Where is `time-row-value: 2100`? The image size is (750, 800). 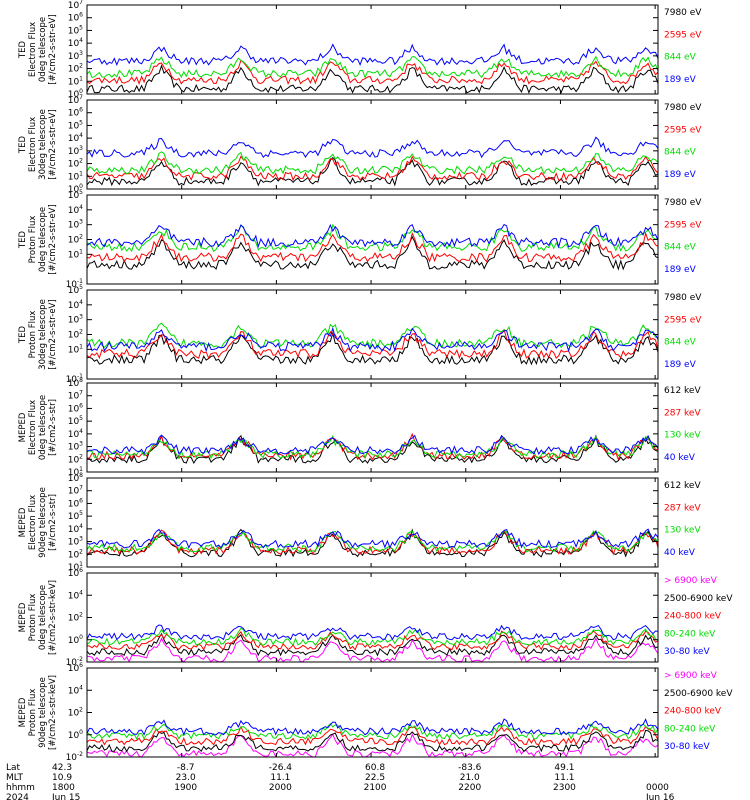 time-row-value: 2100 is located at coordinates (375, 788).